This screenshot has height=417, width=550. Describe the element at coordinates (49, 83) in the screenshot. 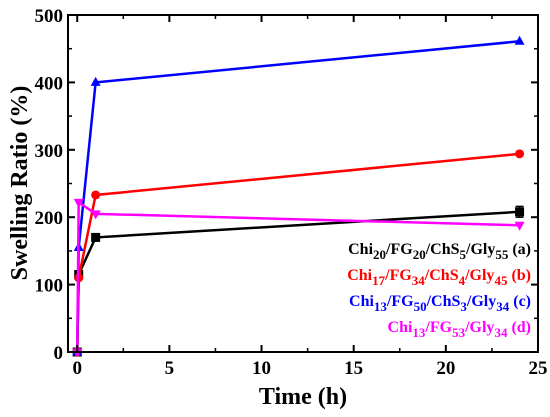

I see `y-tick-label: 400` at that location.